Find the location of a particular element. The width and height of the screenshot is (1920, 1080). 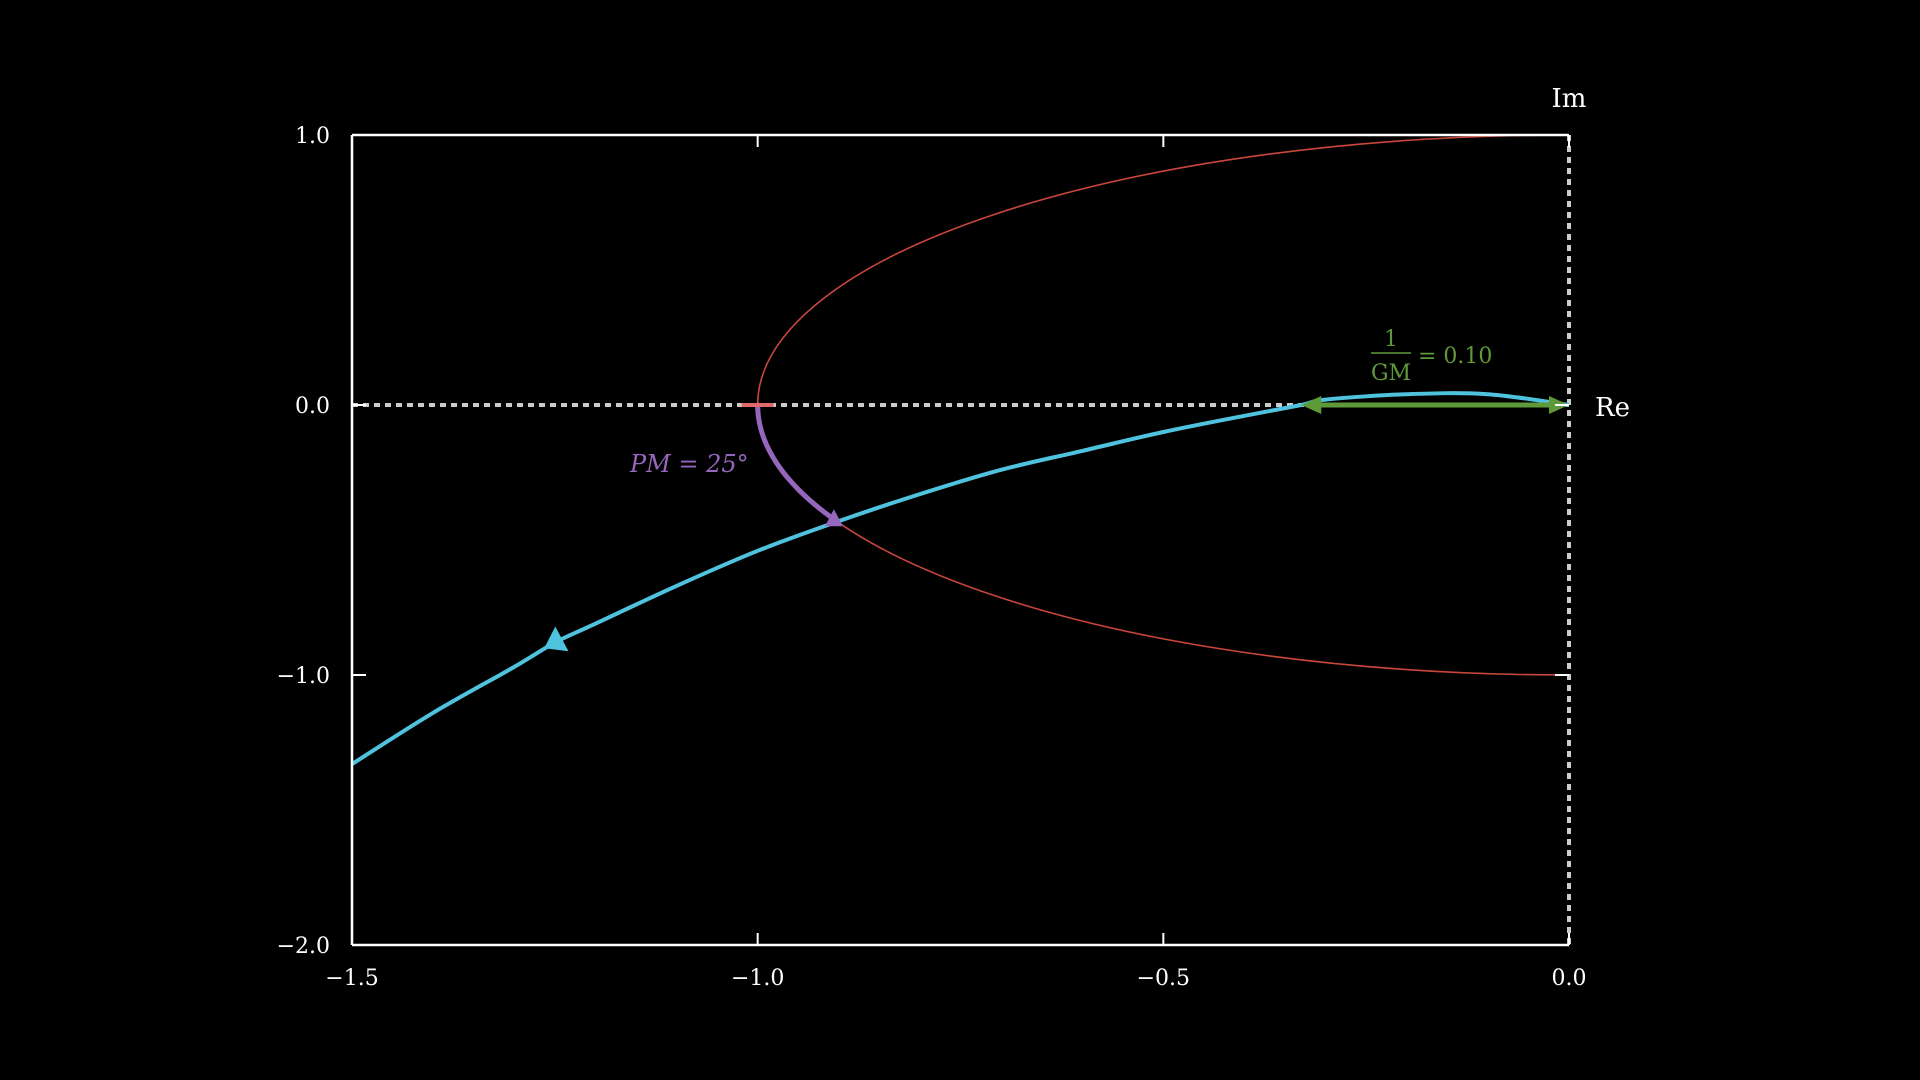

x-tick-label: −1.0 is located at coordinates (757, 978).